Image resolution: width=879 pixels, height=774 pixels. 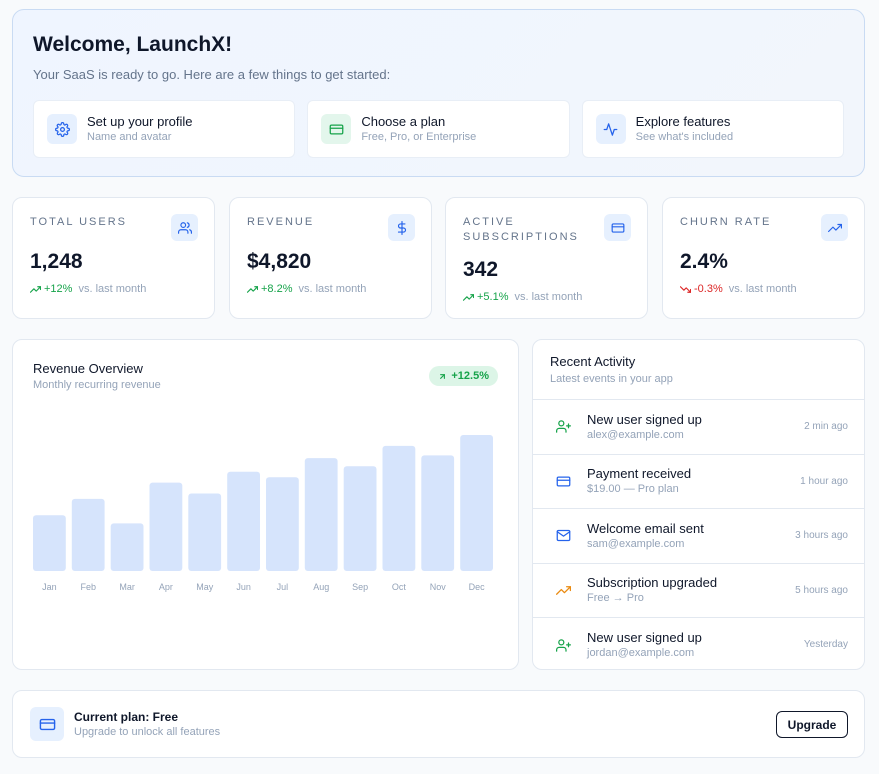 I want to click on bar-aug, so click(x=321, y=514).